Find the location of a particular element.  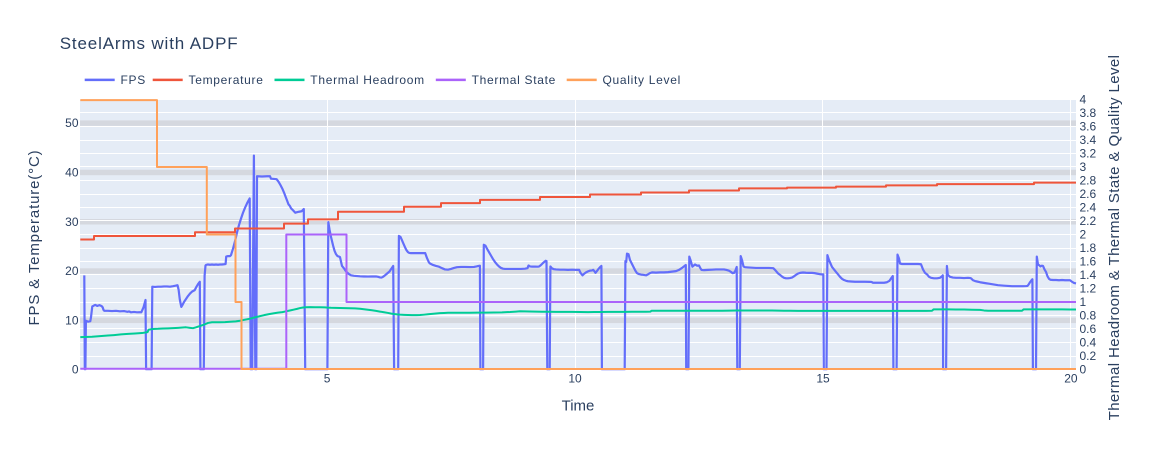

svg-text: 30 is located at coordinates (72, 222).